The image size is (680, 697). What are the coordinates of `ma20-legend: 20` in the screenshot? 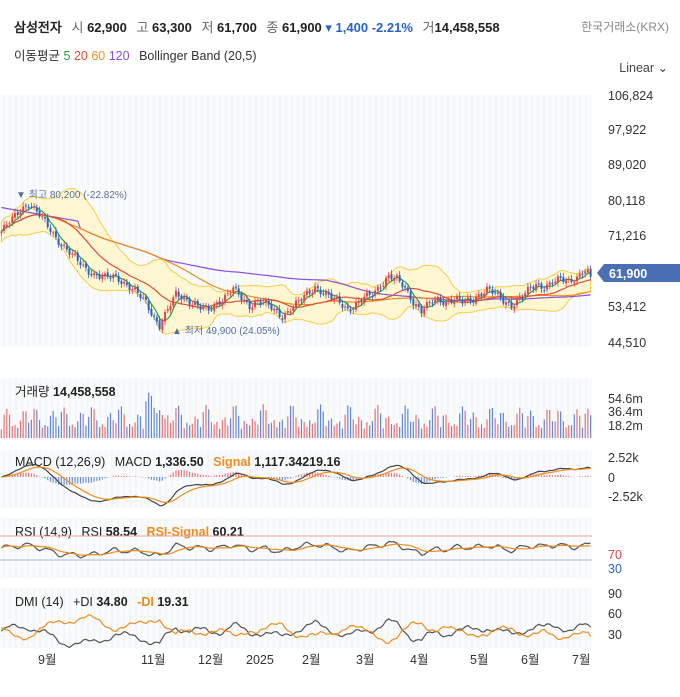 It's located at (80, 56).